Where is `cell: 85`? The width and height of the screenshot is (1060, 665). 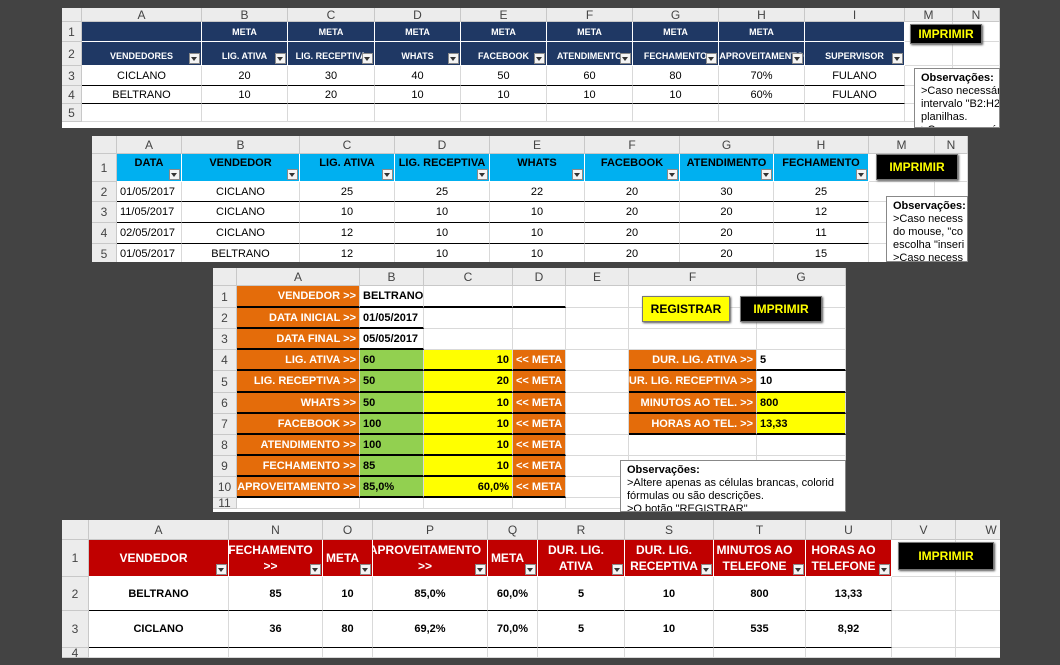 cell: 85 is located at coordinates (392, 466).